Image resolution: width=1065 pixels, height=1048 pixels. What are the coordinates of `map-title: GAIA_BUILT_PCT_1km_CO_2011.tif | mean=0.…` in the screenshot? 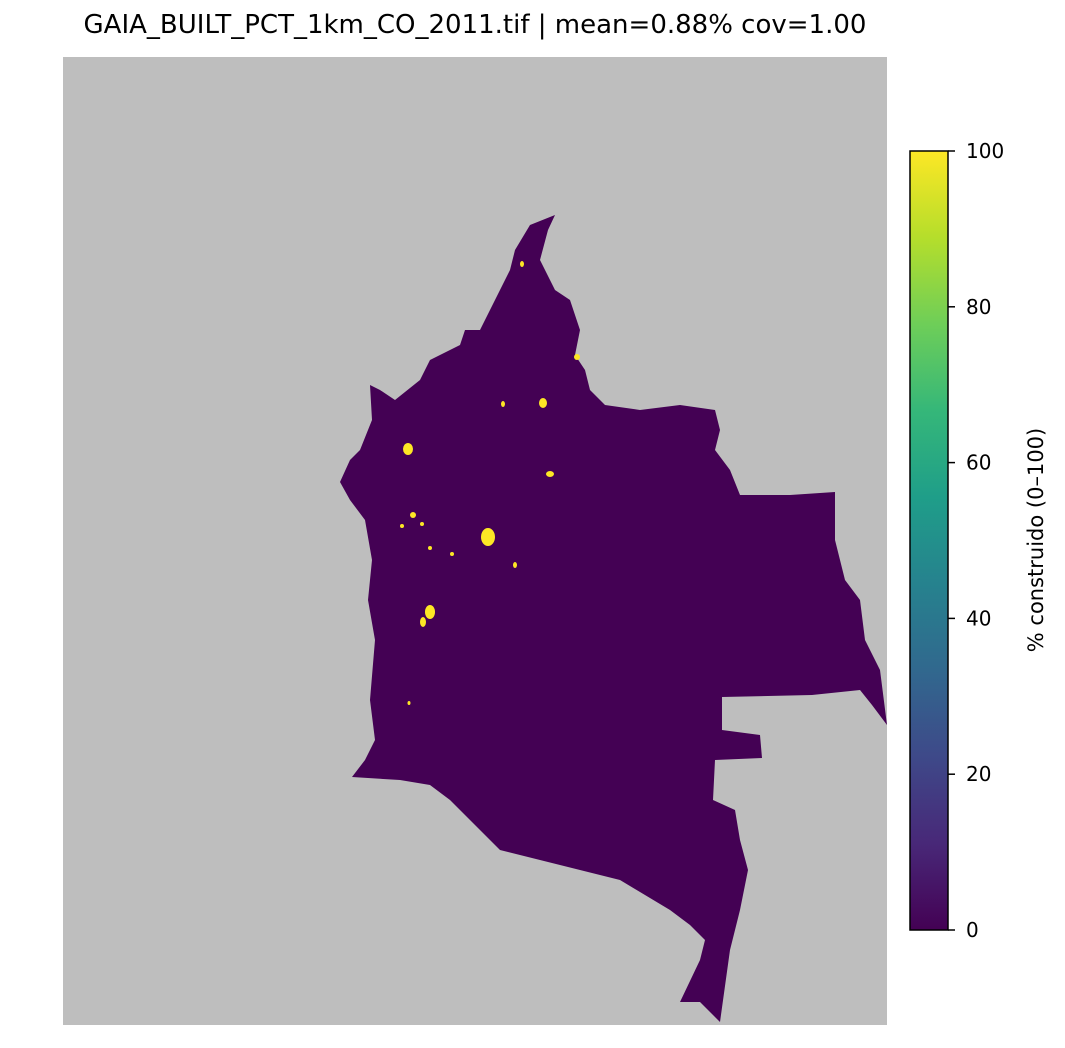 It's located at (475, 25).